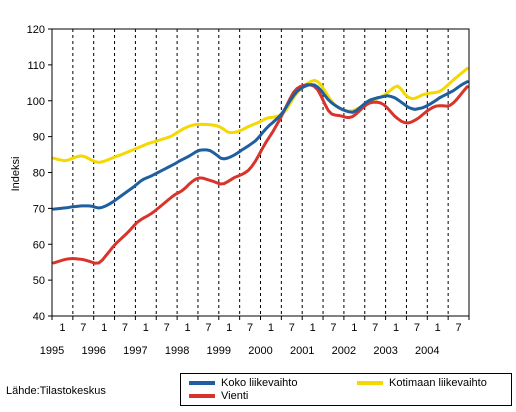  I want to click on x-year-label: 2001, so click(302, 351).